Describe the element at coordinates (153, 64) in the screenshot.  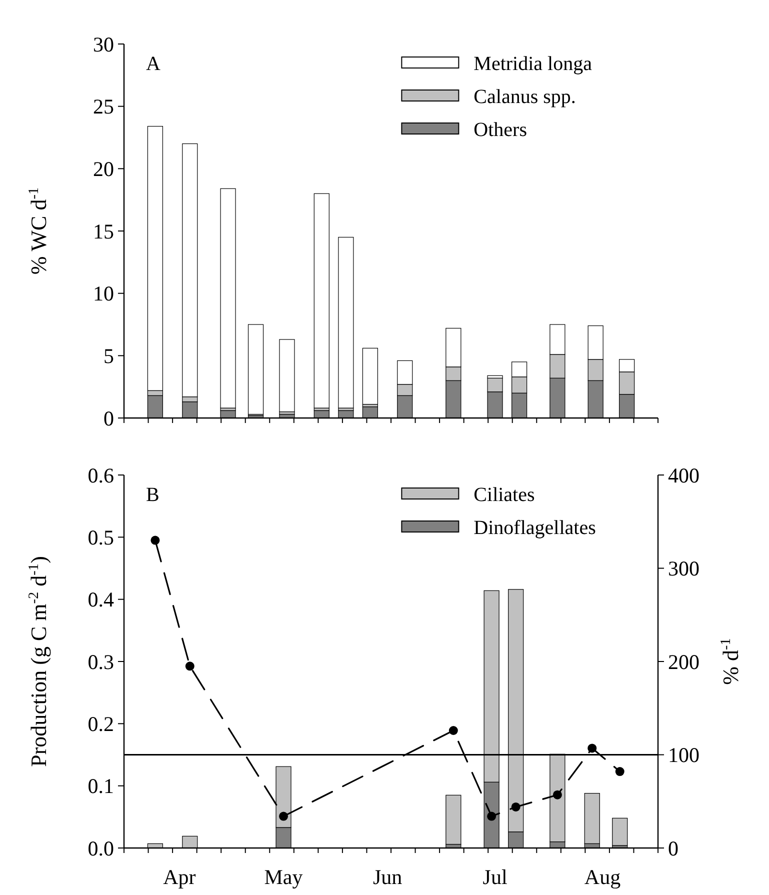
I see `chart-title: A` at that location.